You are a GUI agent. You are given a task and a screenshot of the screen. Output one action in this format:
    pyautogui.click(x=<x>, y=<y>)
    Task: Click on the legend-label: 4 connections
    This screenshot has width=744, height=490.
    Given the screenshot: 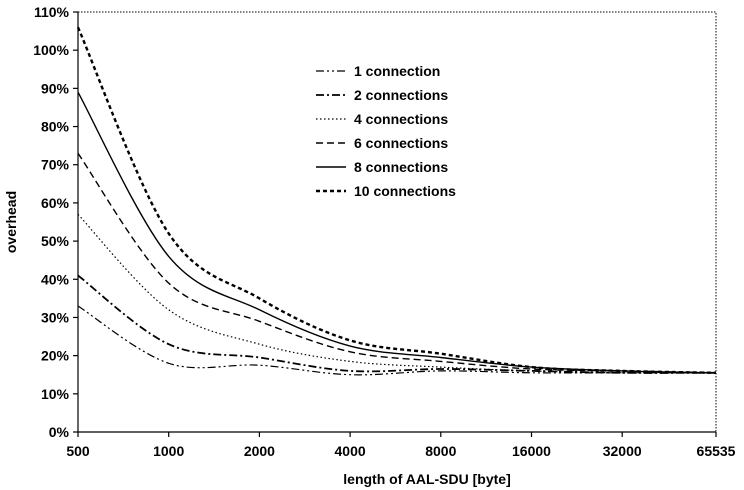 What is the action you would take?
    pyautogui.click(x=401, y=119)
    